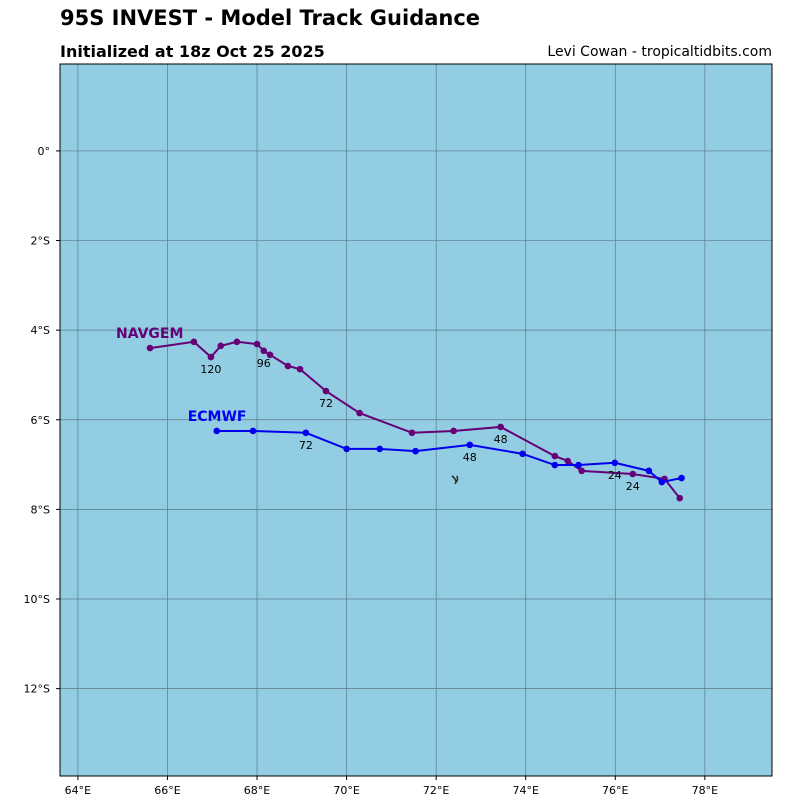 This screenshot has width=800, height=800. I want to click on lat-tick-label: 2°S, so click(40, 241).